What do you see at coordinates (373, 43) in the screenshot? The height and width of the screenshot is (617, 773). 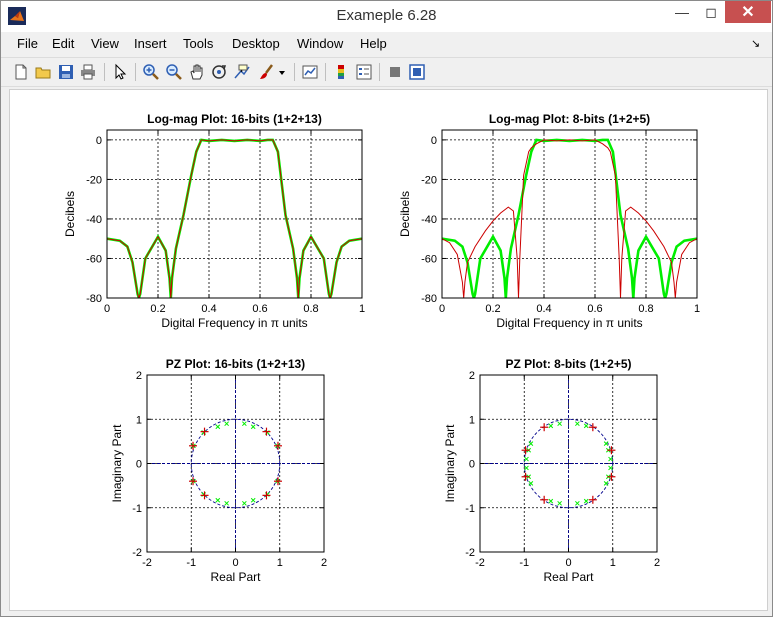 I see `menu-help: Help` at bounding box center [373, 43].